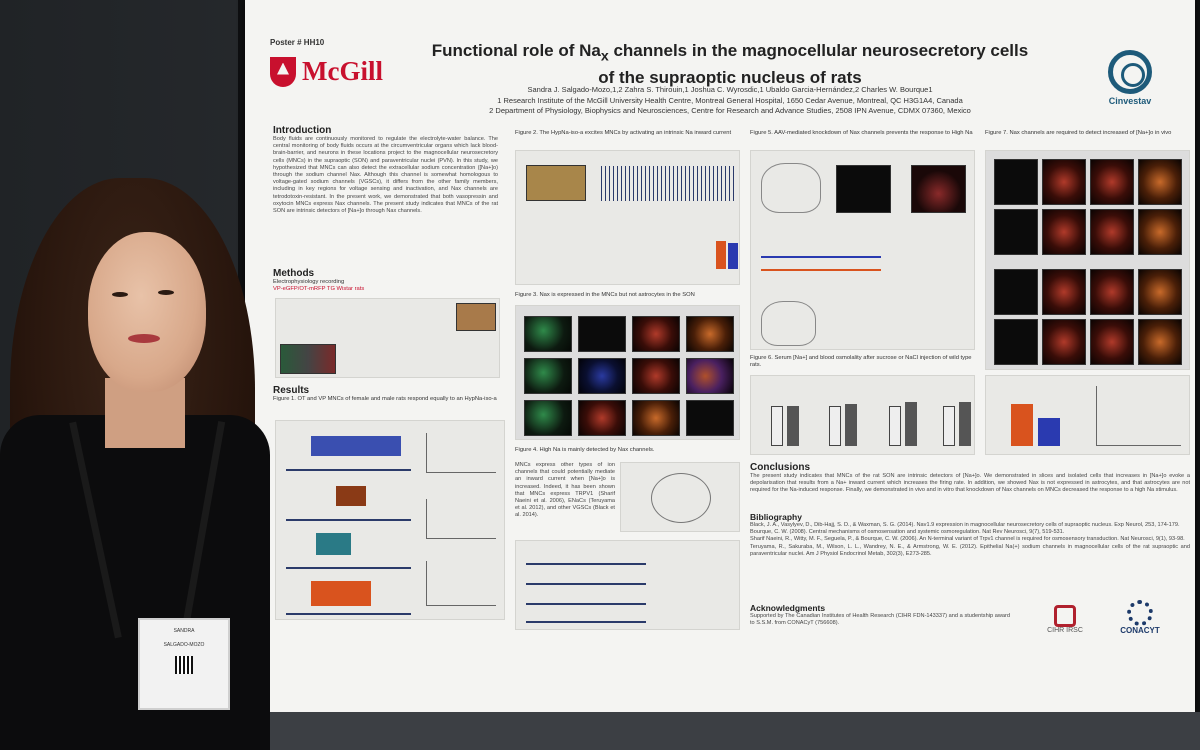 The width and height of the screenshot is (1200, 750). What do you see at coordinates (297, 42) in the screenshot?
I see `poster-number: Poster # HH10` at bounding box center [297, 42].